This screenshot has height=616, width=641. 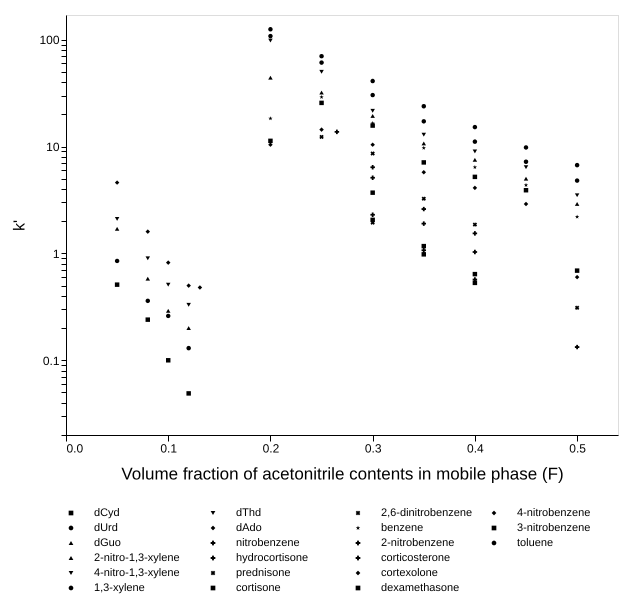 What do you see at coordinates (553, 528) in the screenshot?
I see `legend-label: 3-nitrobenzene` at bounding box center [553, 528].